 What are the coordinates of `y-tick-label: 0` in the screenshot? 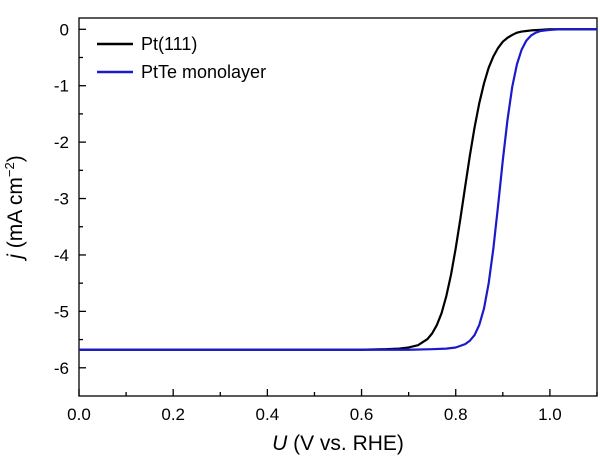 It's located at (64, 29).